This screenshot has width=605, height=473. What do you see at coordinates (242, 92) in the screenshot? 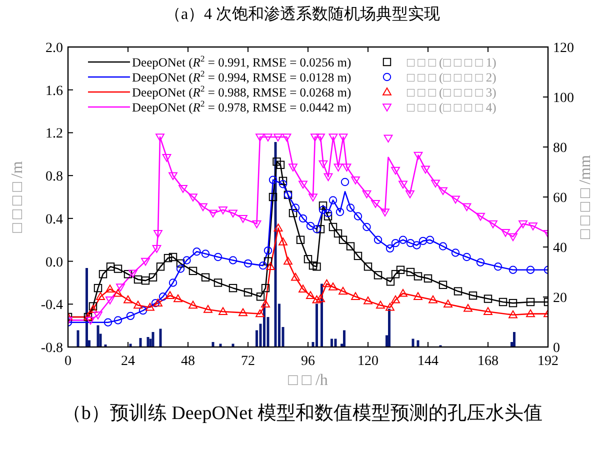
I see `legend-label: DeepONet (R$^{2}$ = 0.988, RMSE = 0.0268 m)` at bounding box center [242, 92].